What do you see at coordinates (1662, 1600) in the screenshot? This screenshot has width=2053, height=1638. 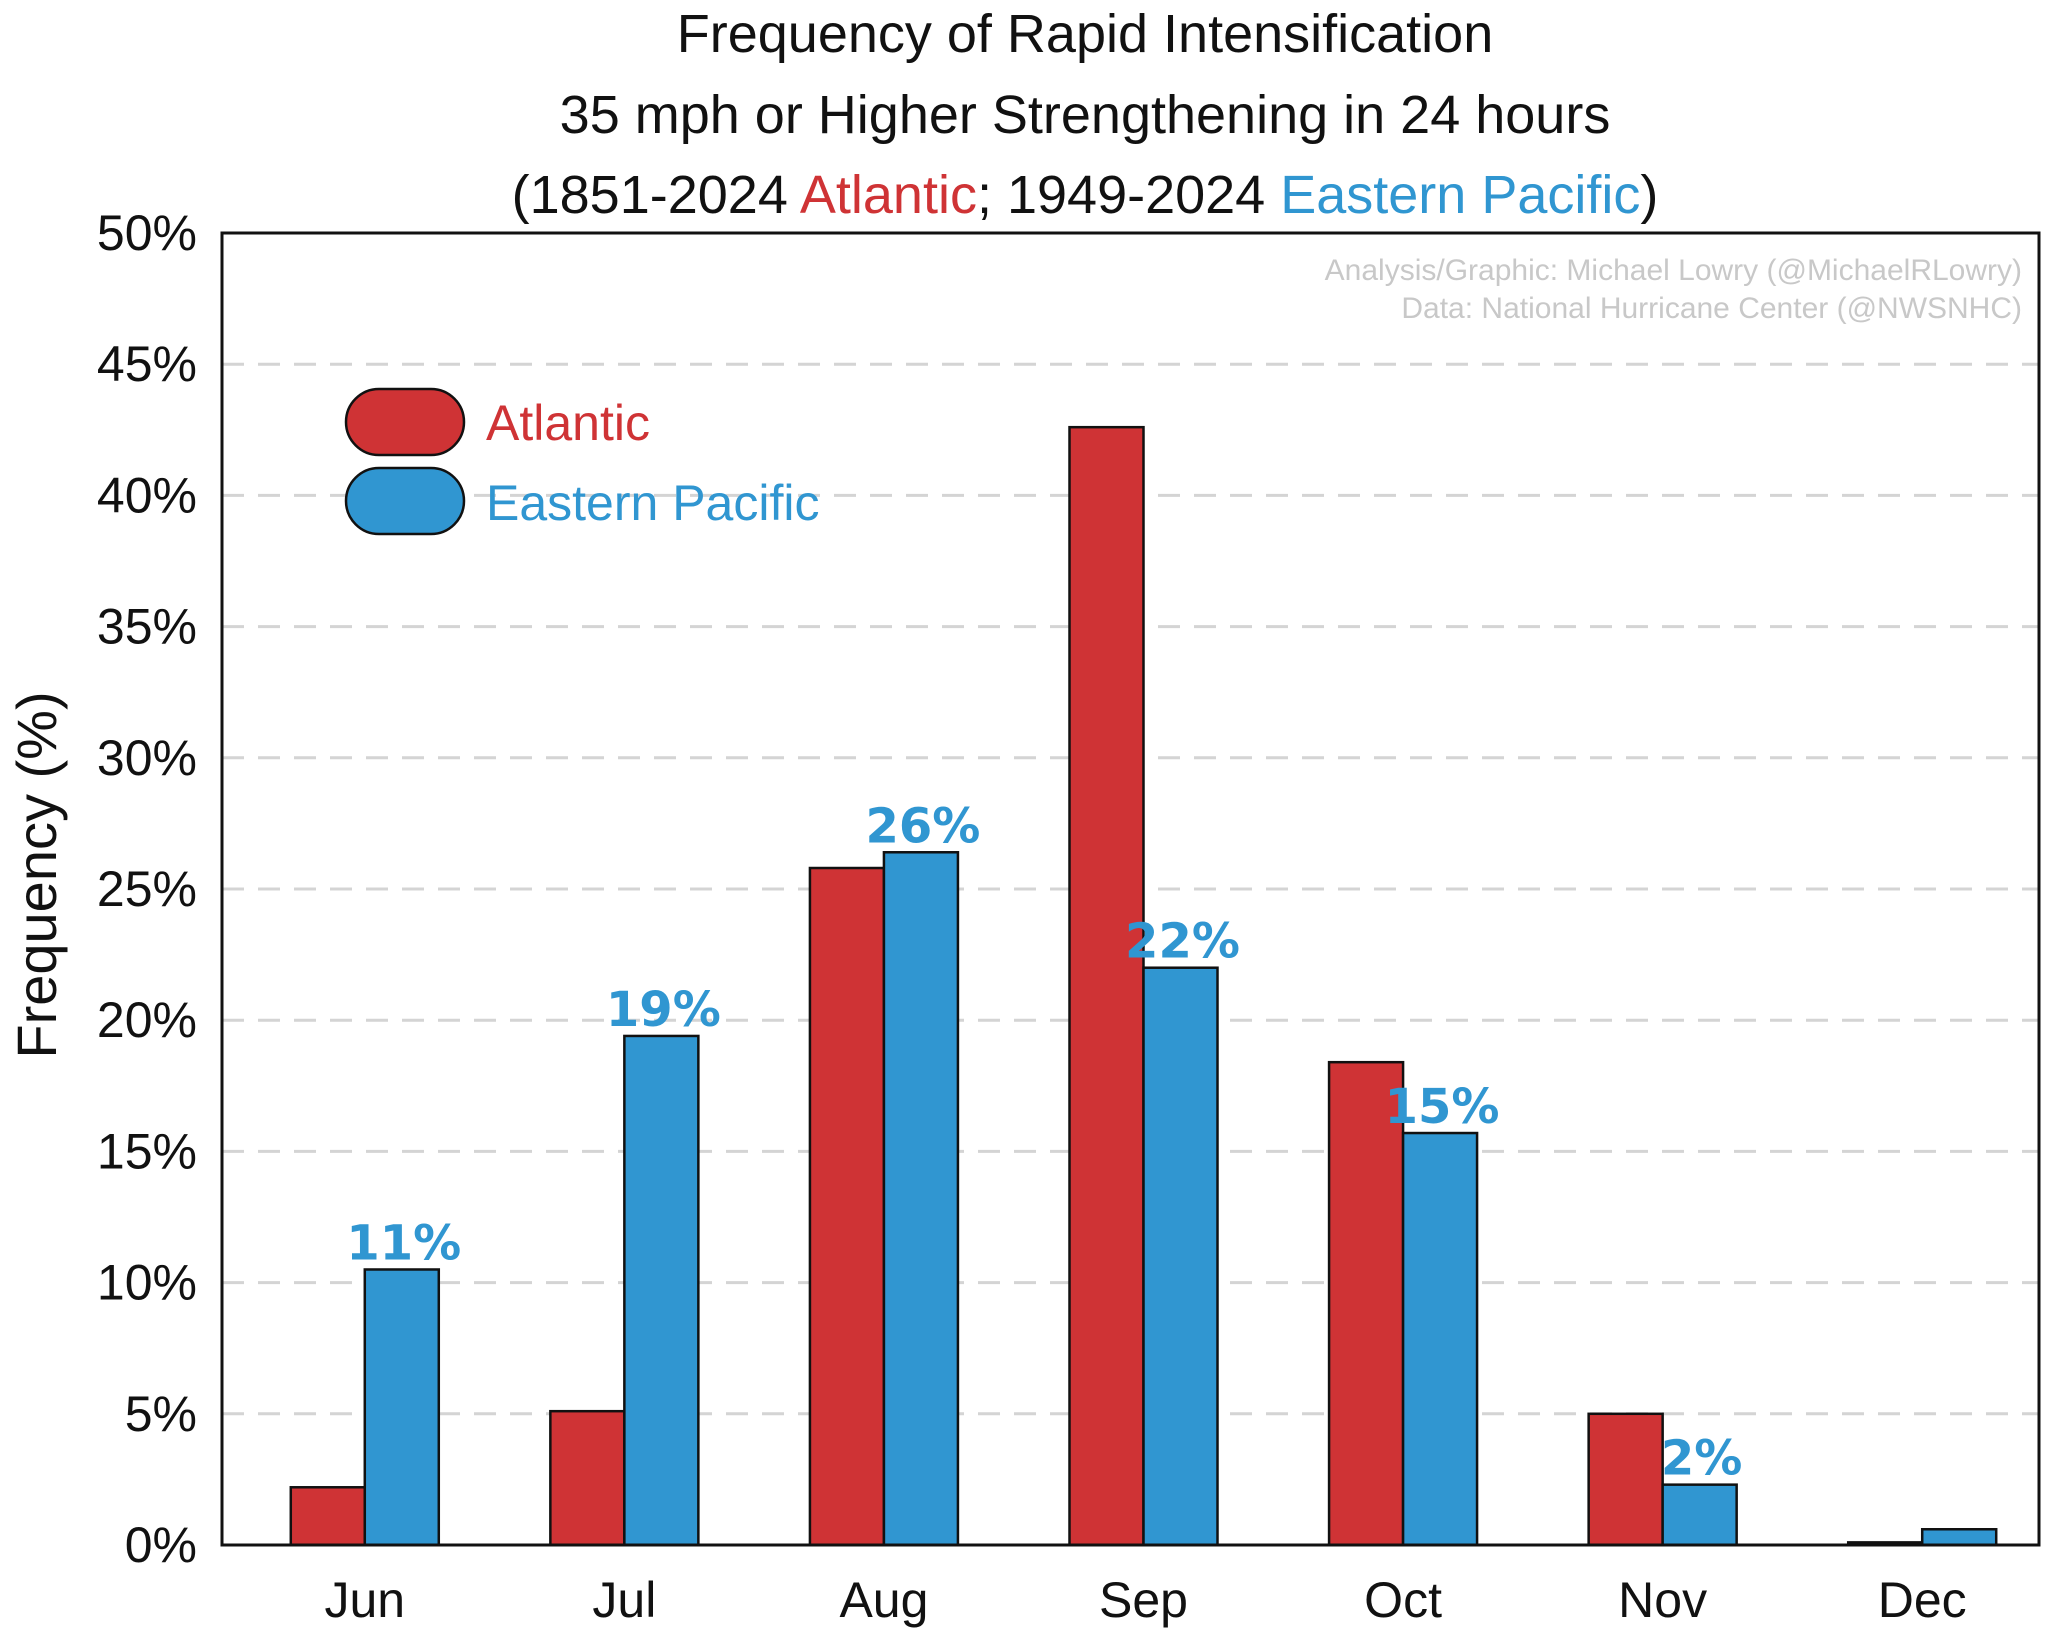 I see `x-tick-label: Nov` at bounding box center [1662, 1600].